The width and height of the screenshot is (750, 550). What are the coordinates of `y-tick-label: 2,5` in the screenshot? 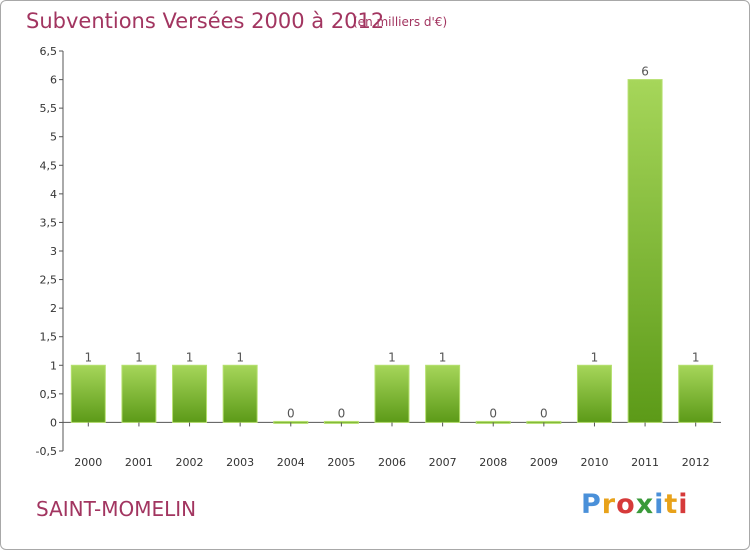 It's located at (49, 280).